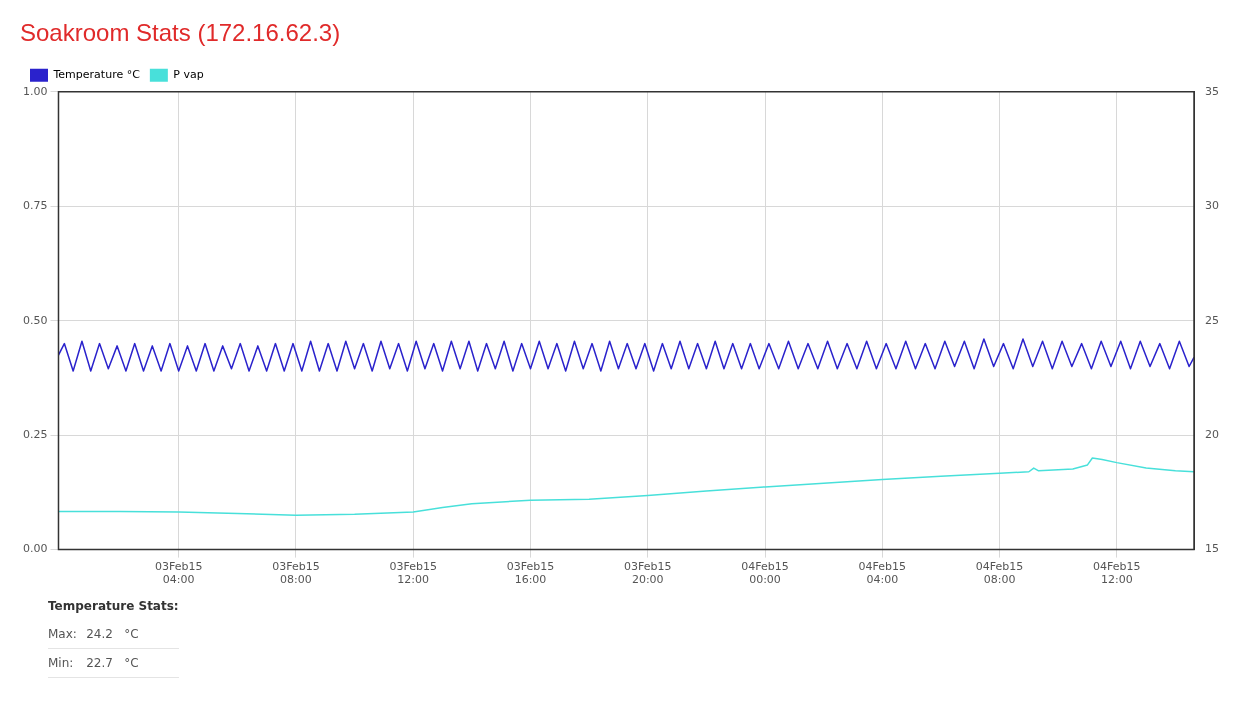  I want to click on x-tick-label: 03Feb15 08:00, so click(296, 573).